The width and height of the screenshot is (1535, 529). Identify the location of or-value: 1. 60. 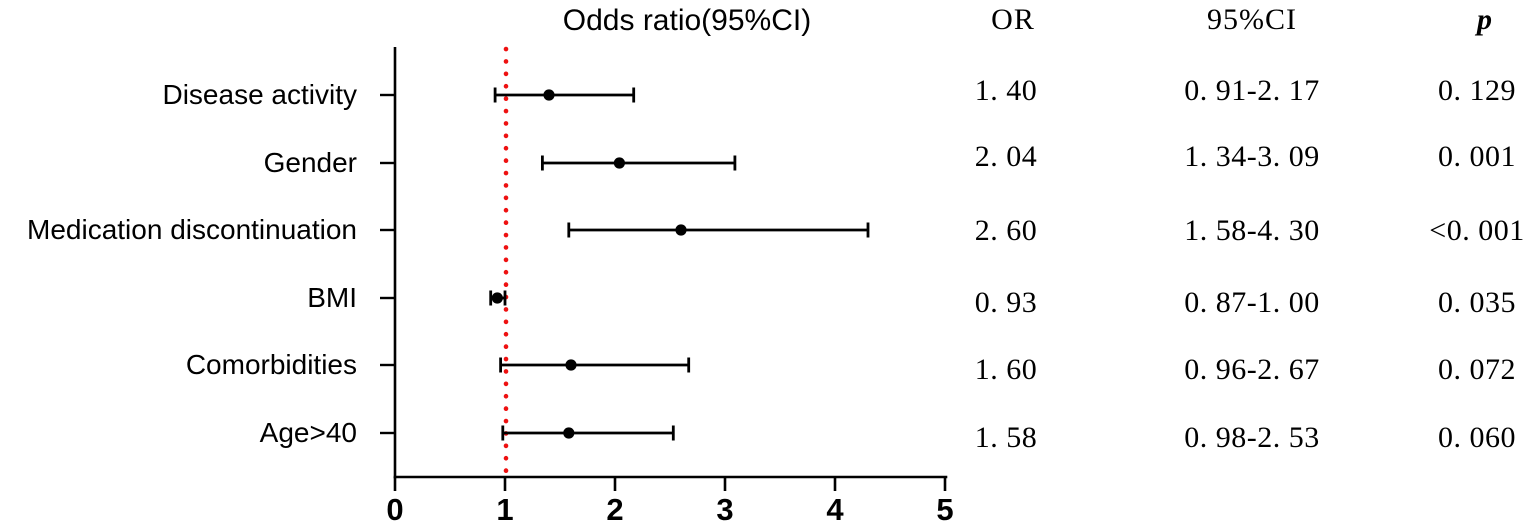
(1006, 369).